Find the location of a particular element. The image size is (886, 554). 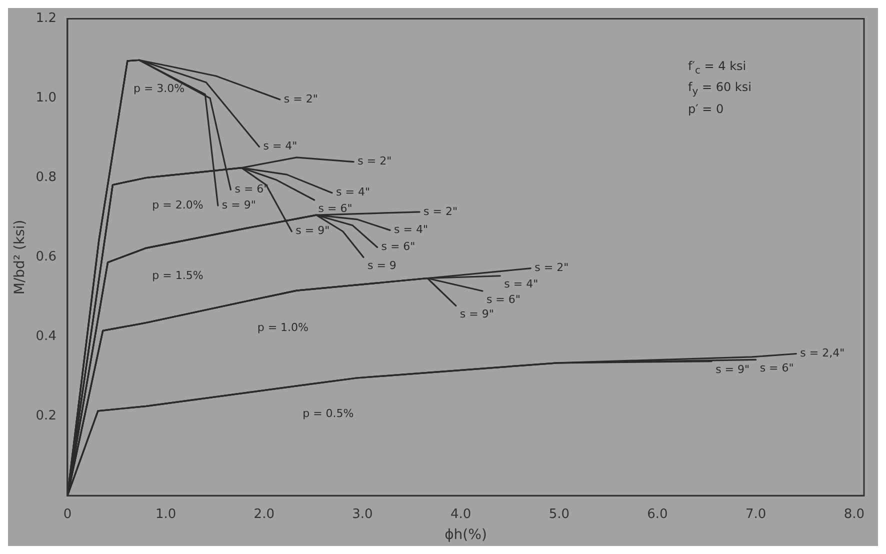

x-tick-label: 1.0 is located at coordinates (165, 514).